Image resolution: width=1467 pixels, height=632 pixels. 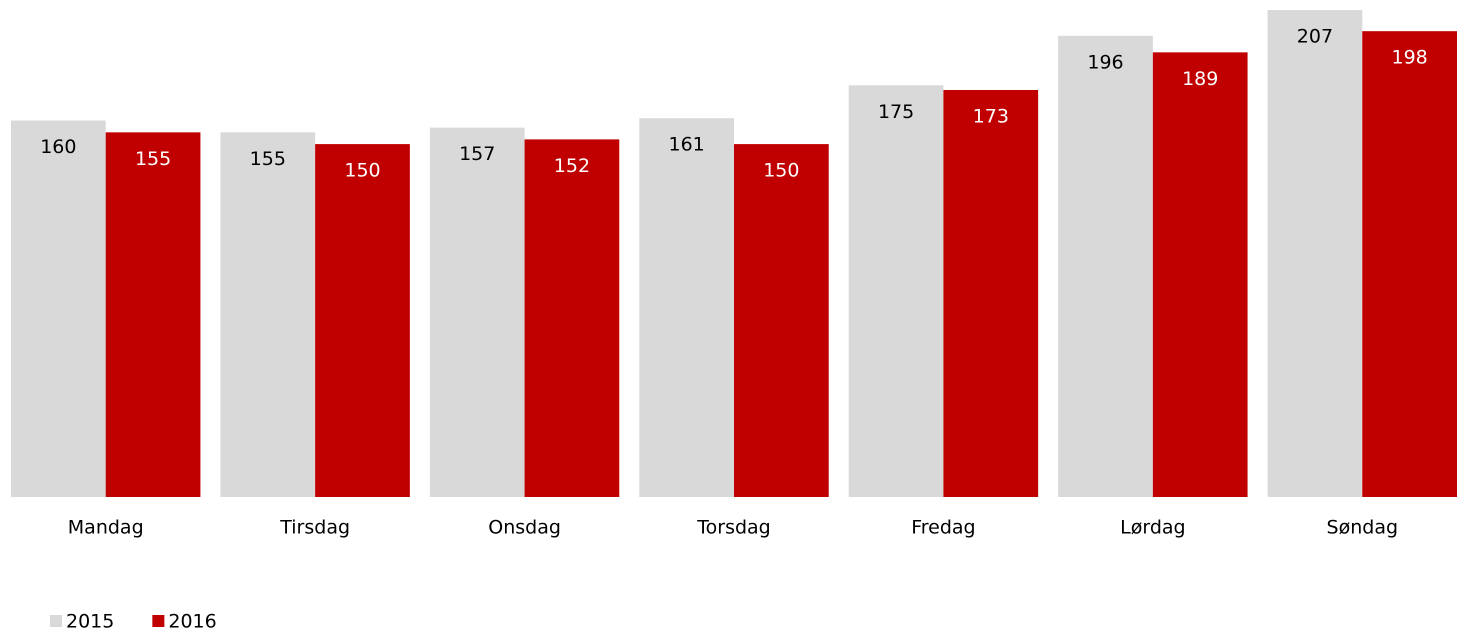 I want to click on legend-label: 2016, so click(x=192, y=621).